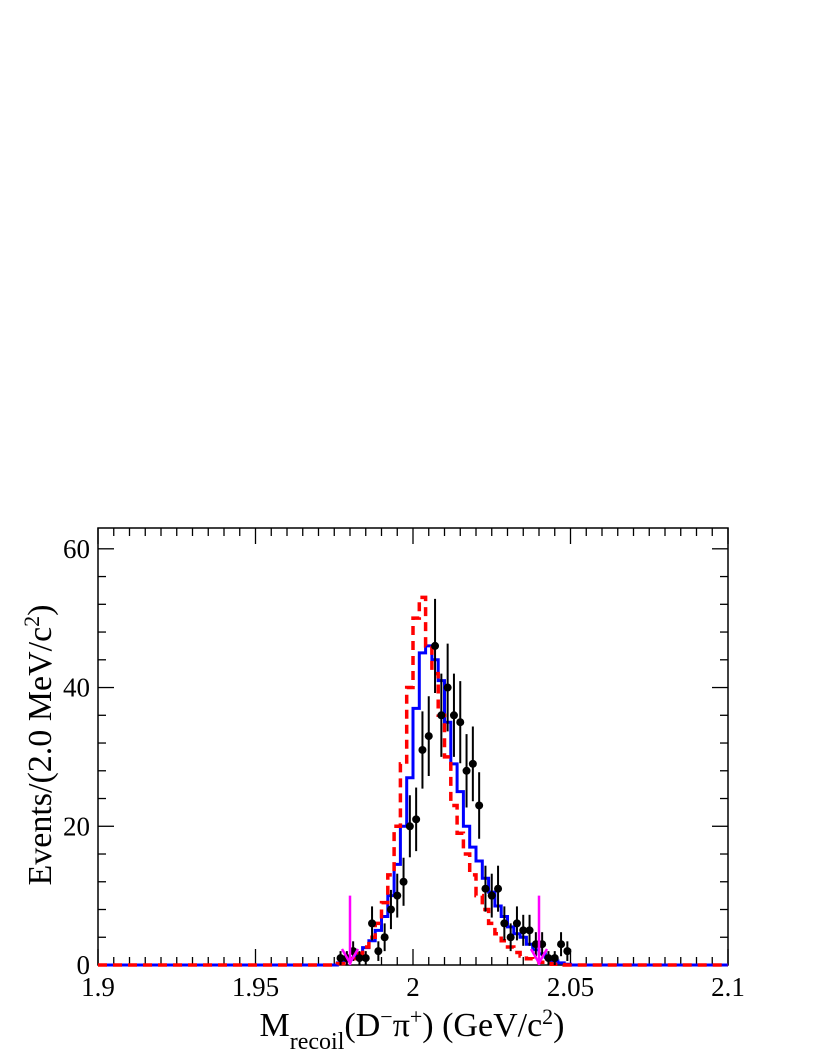  I want to click on svg-text: Events/(2.0 MeV/c2), so click(39, 744).